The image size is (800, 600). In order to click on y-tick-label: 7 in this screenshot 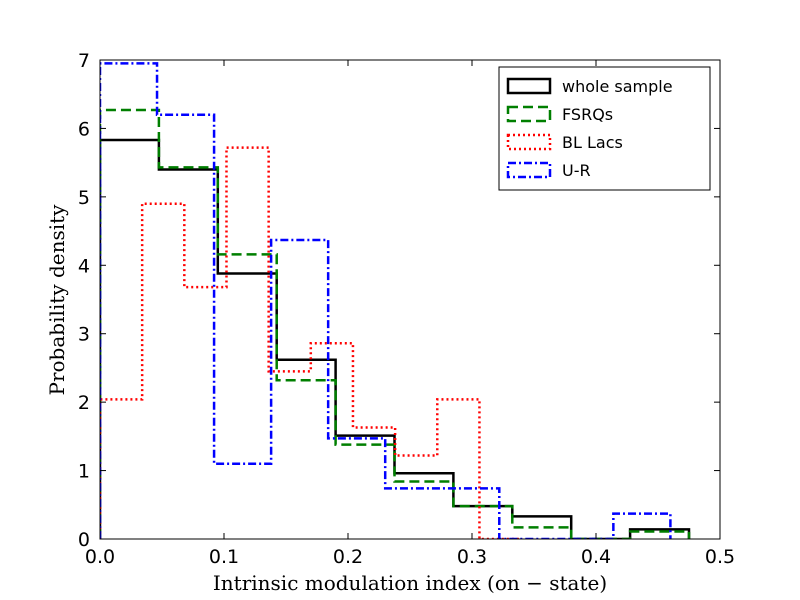, I will do `click(84, 61)`.